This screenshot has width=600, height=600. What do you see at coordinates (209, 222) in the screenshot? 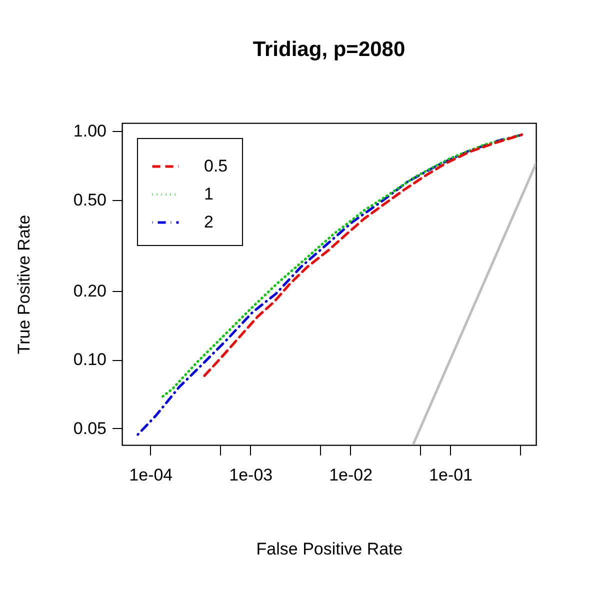
I see `legend-label: 2` at bounding box center [209, 222].